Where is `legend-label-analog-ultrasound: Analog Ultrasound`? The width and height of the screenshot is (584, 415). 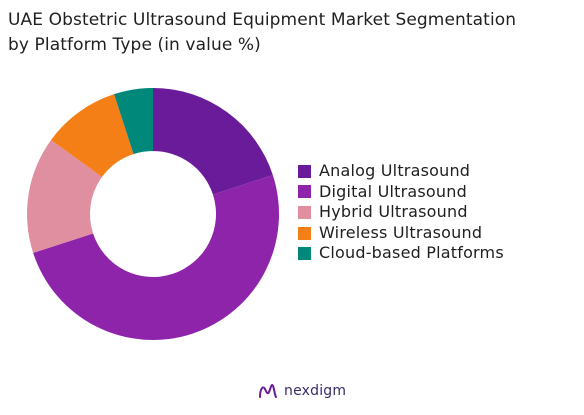
legend-label-analog-ultrasound: Analog Ultrasound is located at coordinates (395, 170).